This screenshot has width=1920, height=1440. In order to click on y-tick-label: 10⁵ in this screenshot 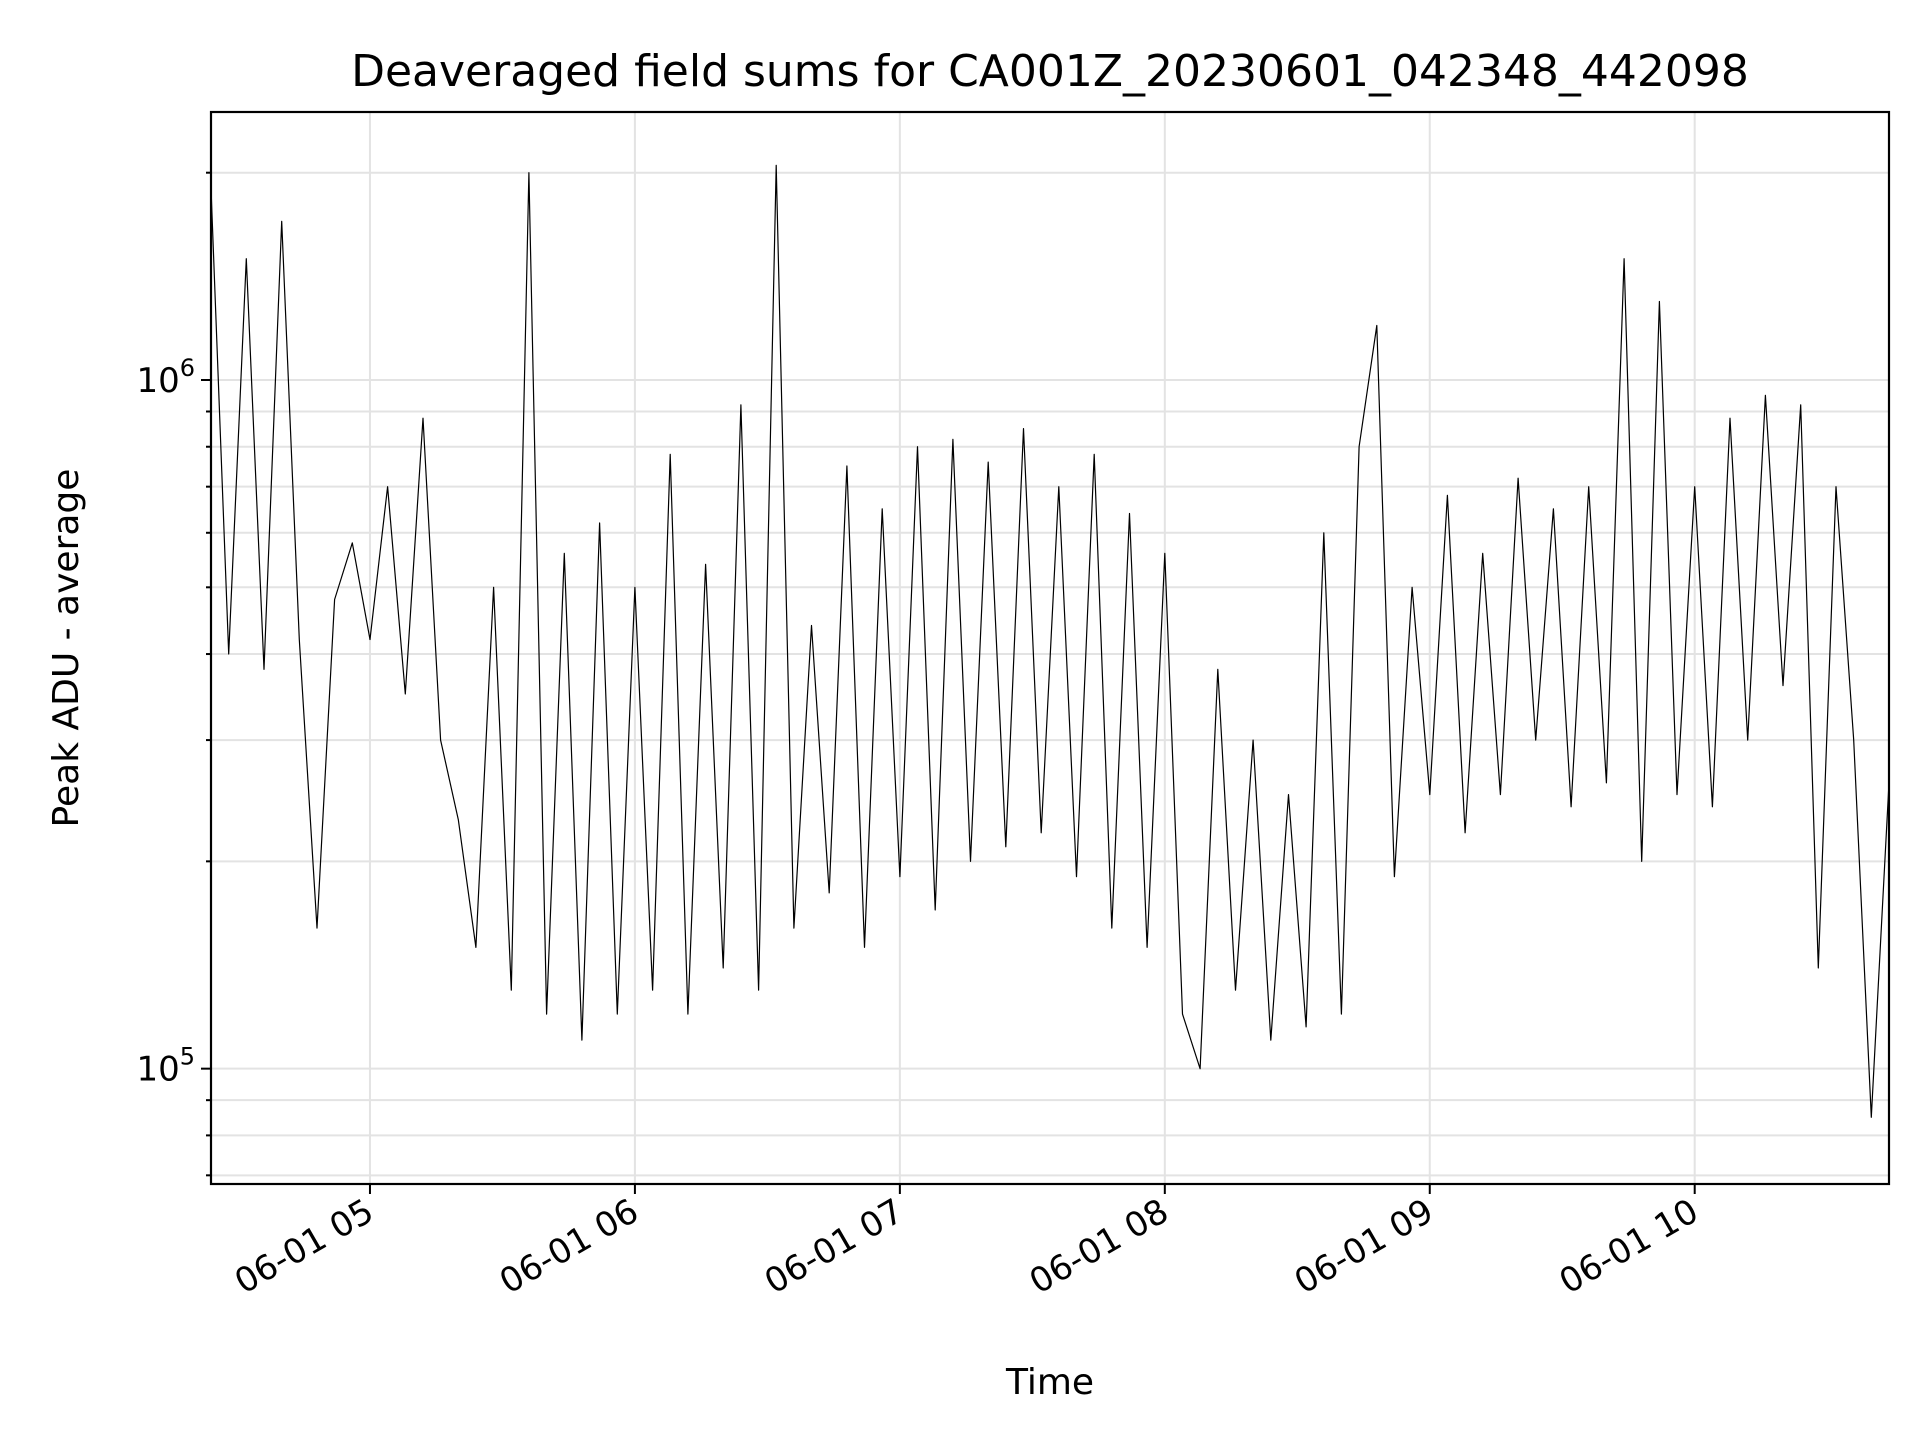, I will do `click(165, 1066)`.